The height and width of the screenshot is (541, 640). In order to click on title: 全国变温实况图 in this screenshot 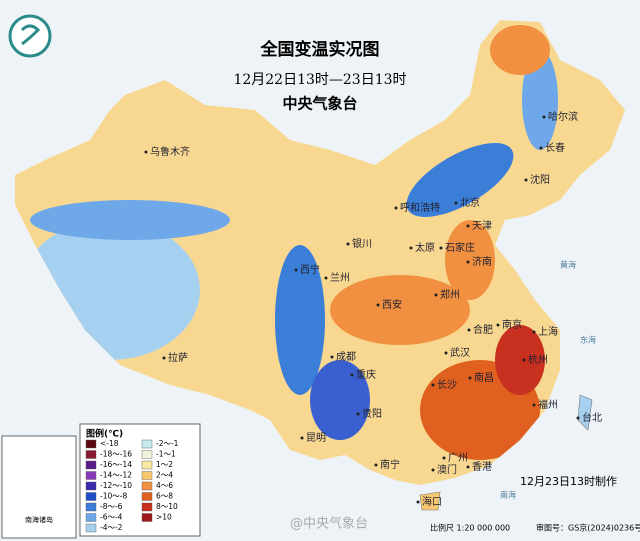, I will do `click(320, 49)`.